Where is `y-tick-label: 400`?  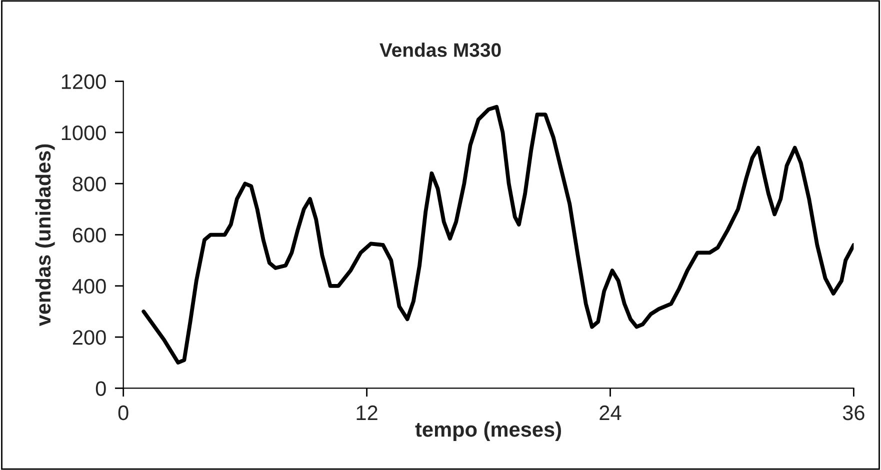 y-tick-label: 400 is located at coordinates (89, 286).